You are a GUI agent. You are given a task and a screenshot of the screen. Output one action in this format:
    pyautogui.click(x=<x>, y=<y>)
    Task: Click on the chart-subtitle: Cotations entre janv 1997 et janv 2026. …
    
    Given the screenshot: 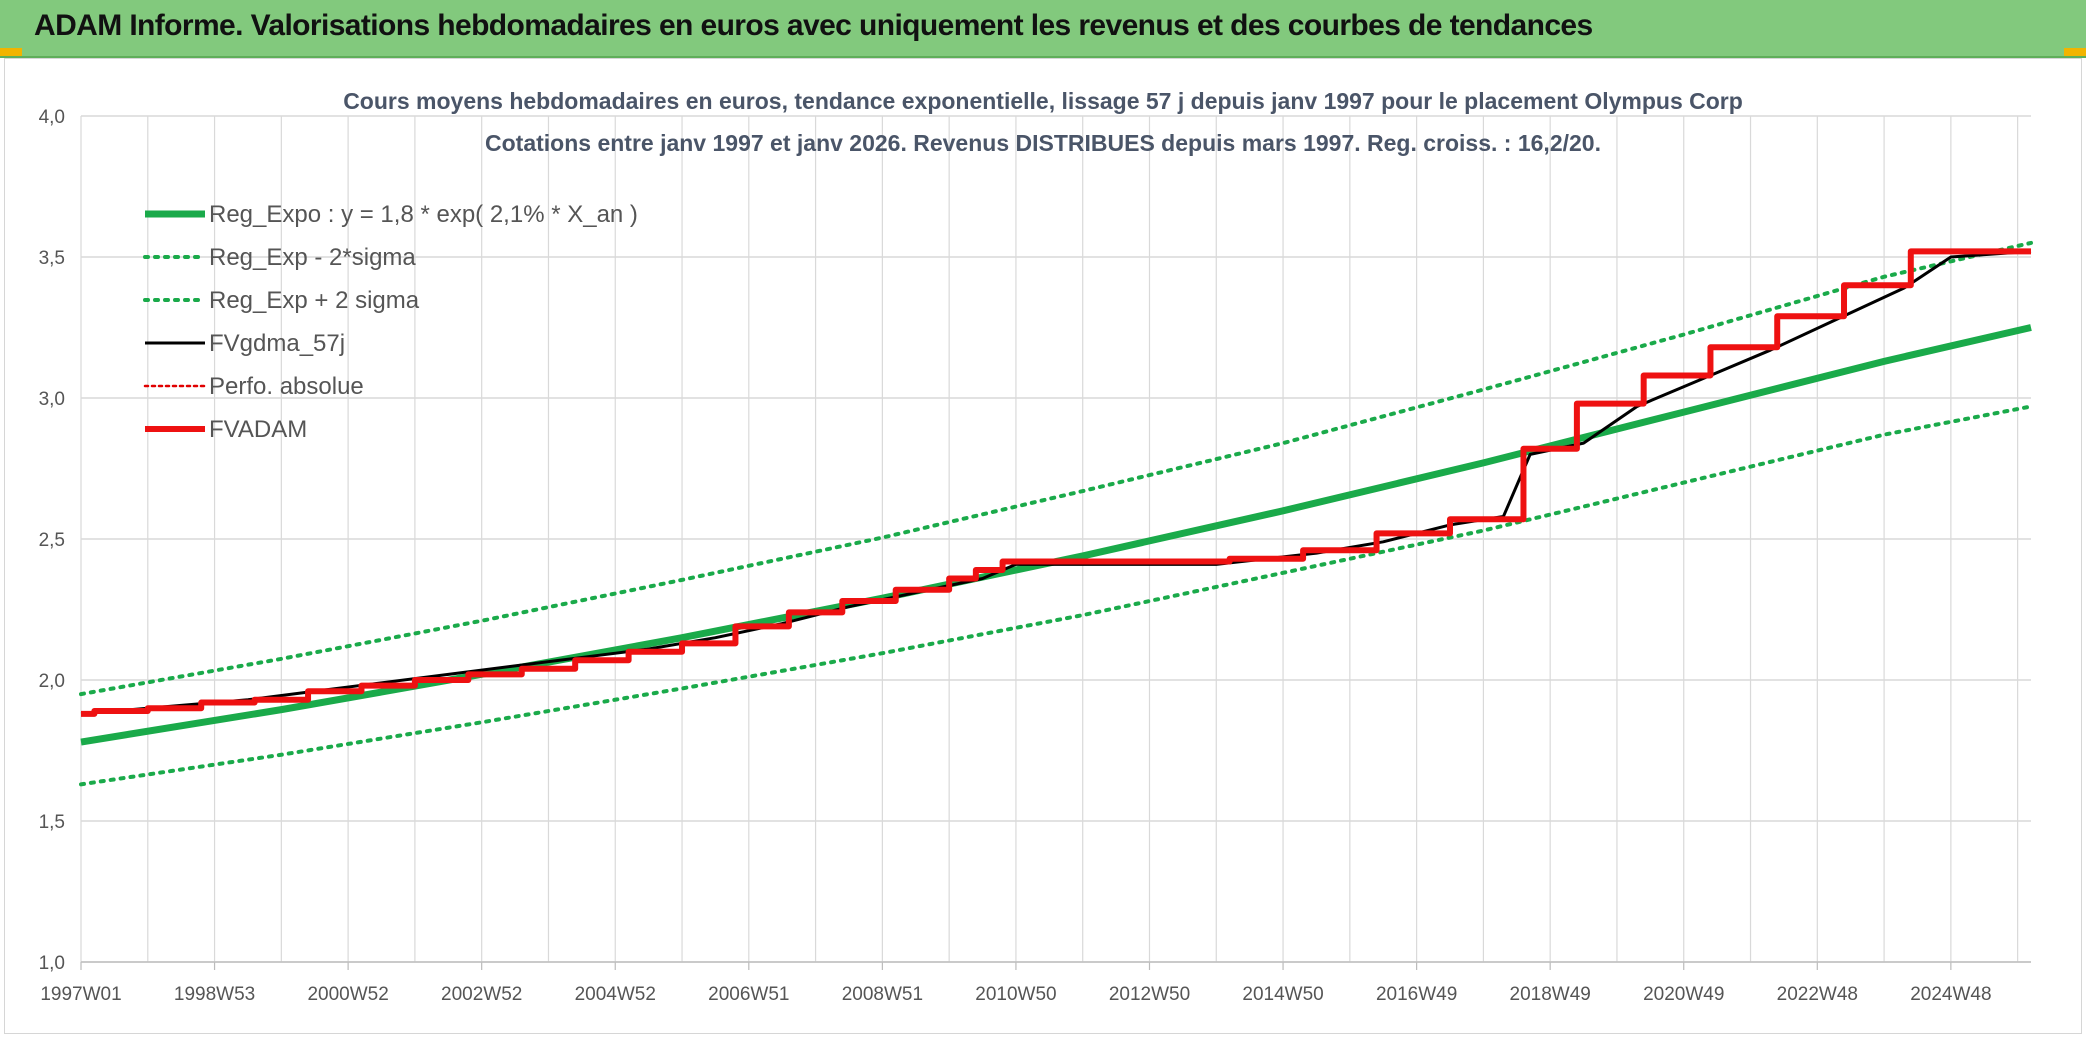 What is the action you would take?
    pyautogui.click(x=1043, y=143)
    